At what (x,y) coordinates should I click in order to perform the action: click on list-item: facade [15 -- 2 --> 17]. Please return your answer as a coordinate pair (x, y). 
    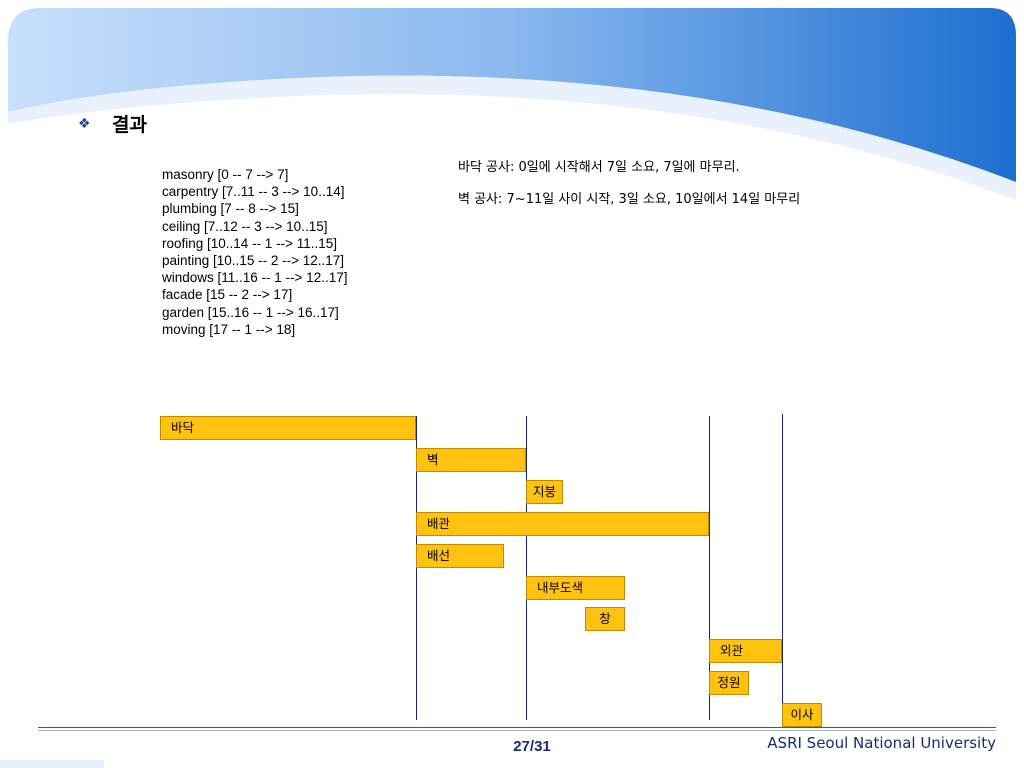
    Looking at the image, I should click on (227, 295).